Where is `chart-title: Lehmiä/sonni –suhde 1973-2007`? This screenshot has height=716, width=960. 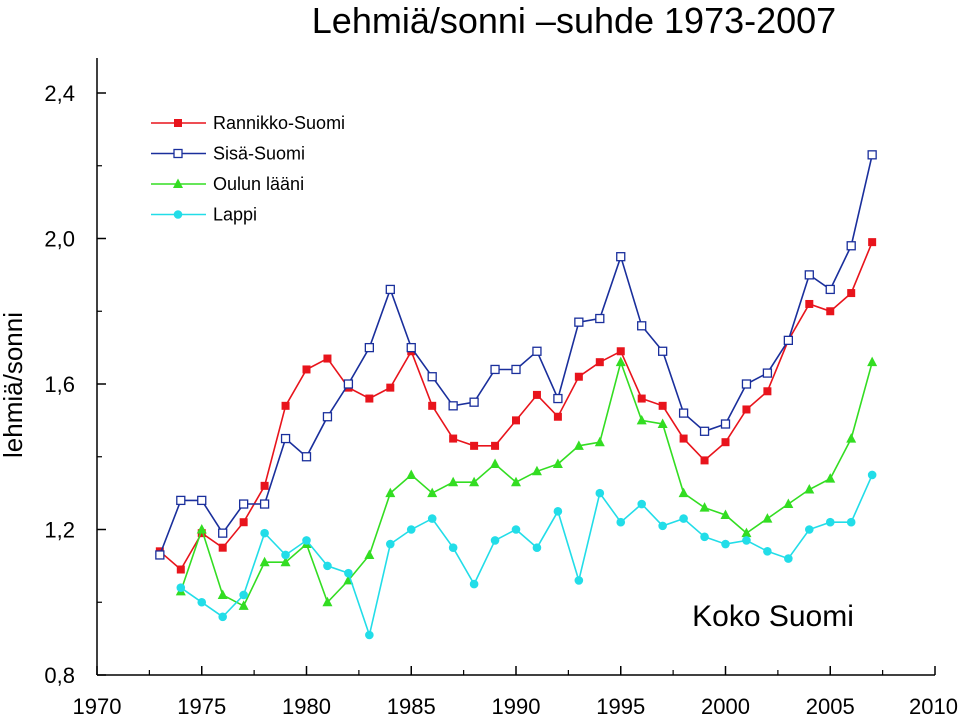
chart-title: Lehmiä/sonni –suhde 1973-2007 is located at coordinates (574, 20).